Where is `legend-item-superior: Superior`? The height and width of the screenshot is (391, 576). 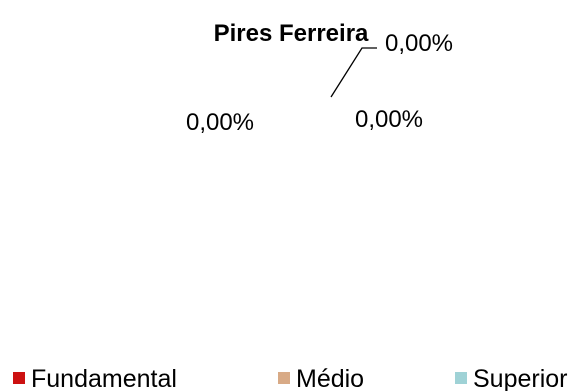
legend-item-superior: Superior is located at coordinates (511, 378).